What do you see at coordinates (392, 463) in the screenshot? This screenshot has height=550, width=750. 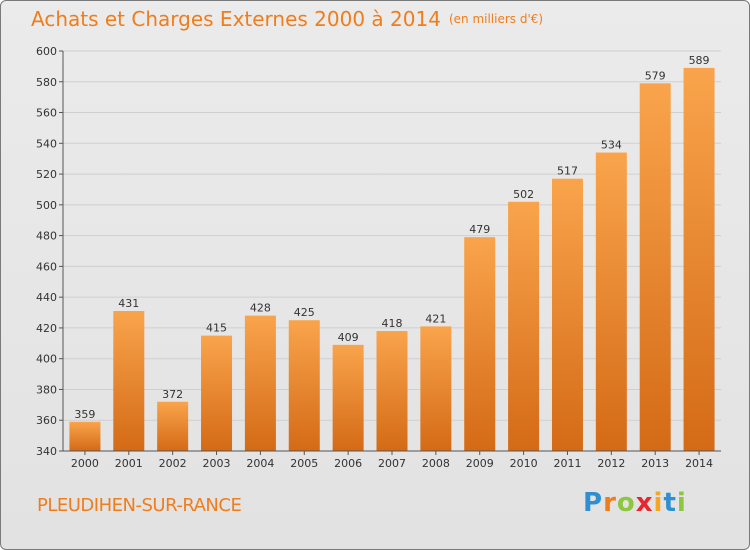 I see `x-tick-label: 2007` at bounding box center [392, 463].